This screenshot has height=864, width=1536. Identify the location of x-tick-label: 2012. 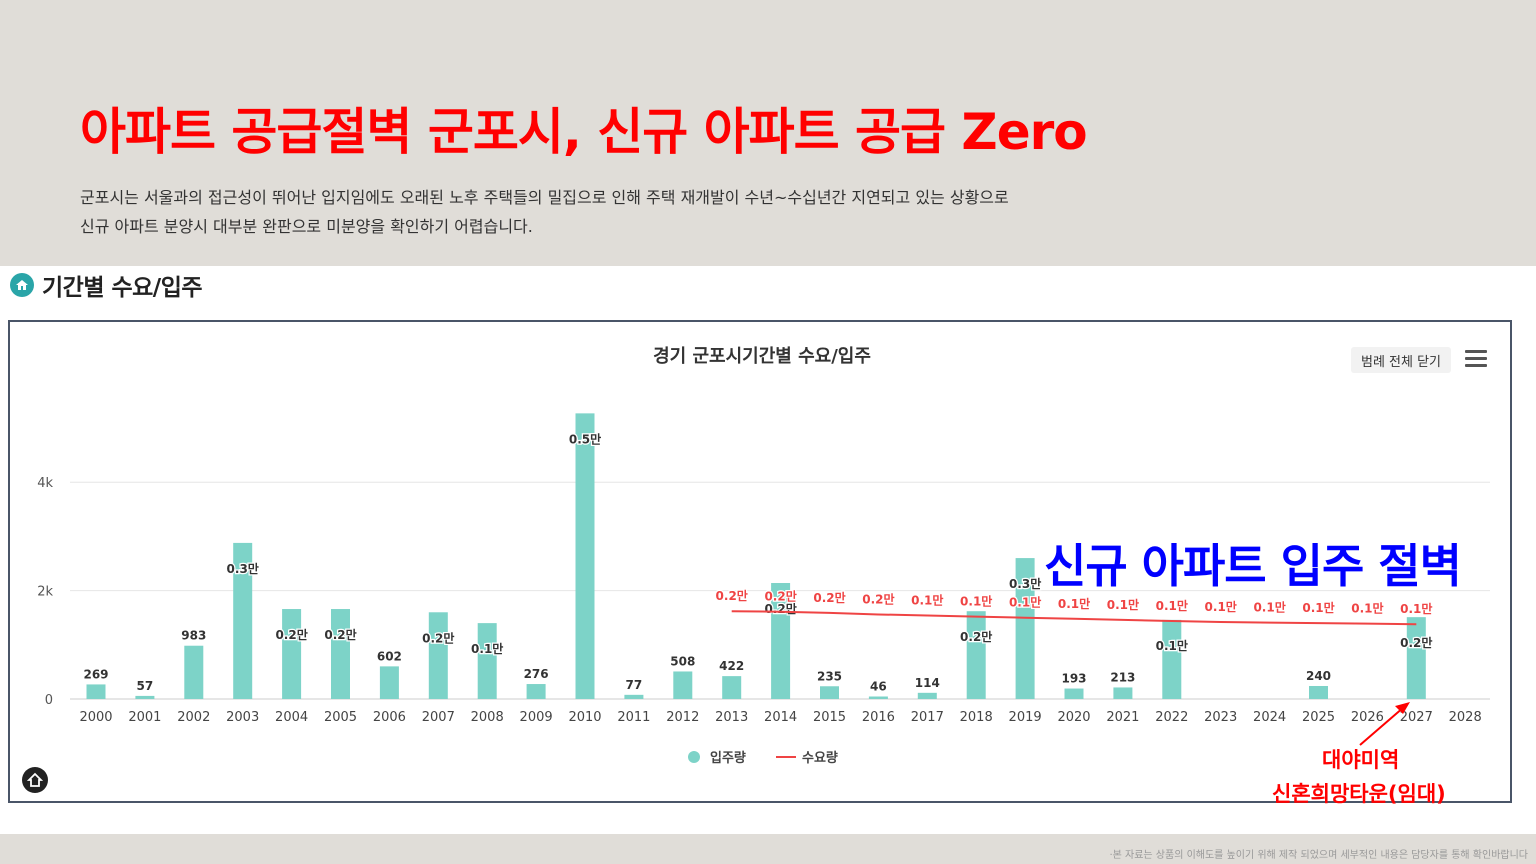
(682, 717).